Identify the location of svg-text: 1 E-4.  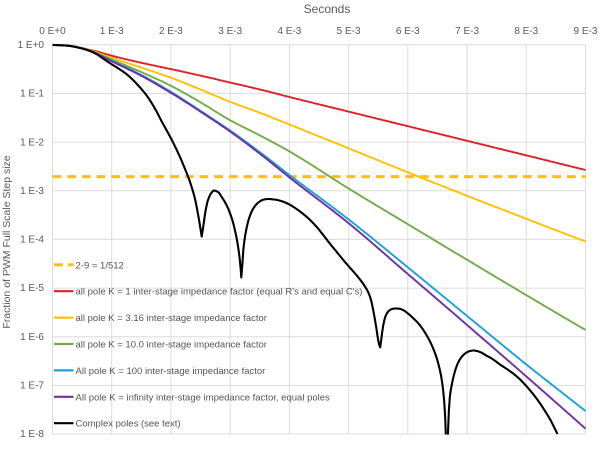
(32, 240).